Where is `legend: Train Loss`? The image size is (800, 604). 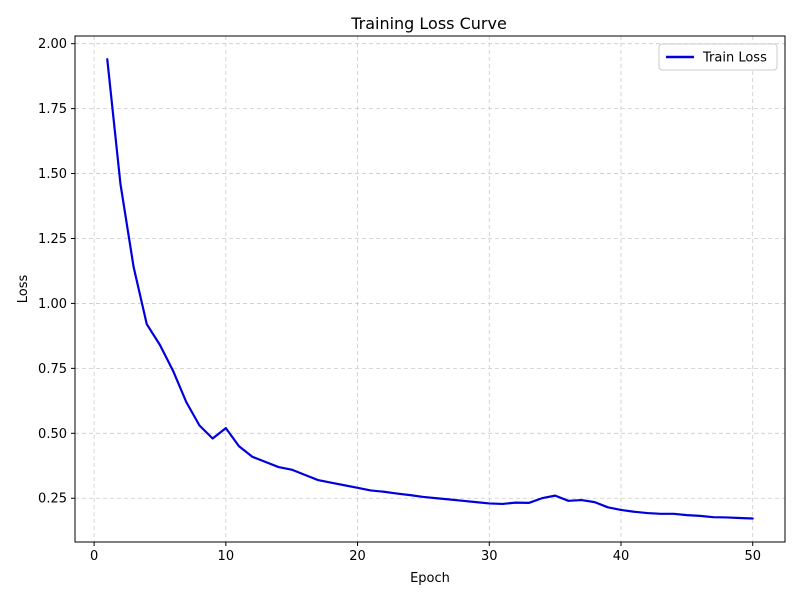
legend: Train Loss is located at coordinates (718, 57).